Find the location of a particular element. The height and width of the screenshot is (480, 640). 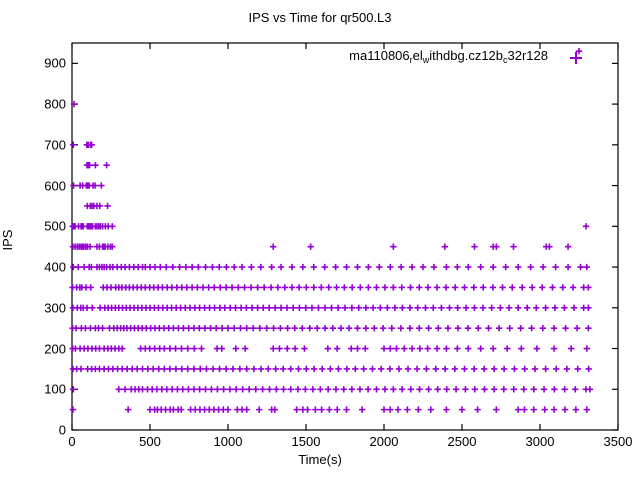

chart-title: IPS vs Time for qr500.L3 is located at coordinates (320, 17).